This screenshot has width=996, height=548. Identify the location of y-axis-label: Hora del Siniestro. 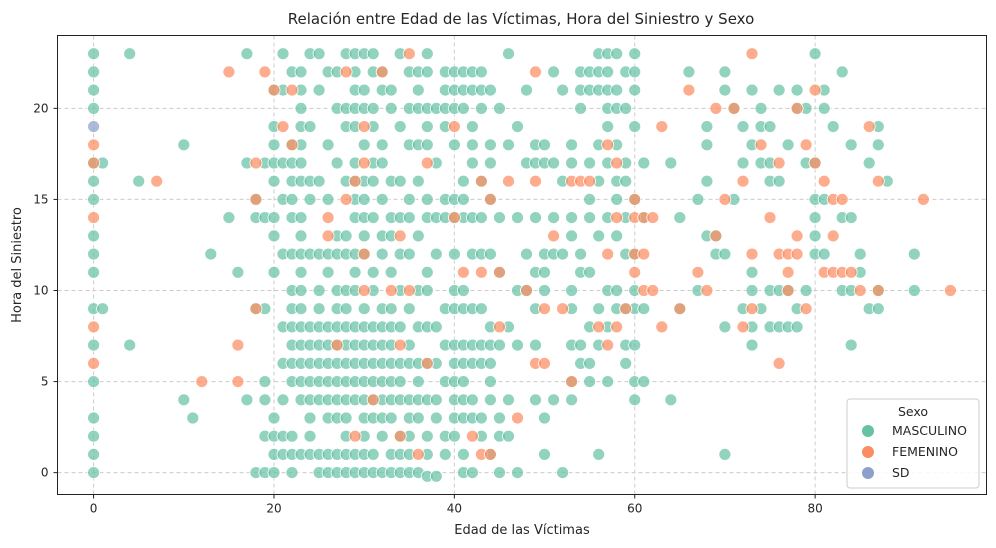
(17, 265).